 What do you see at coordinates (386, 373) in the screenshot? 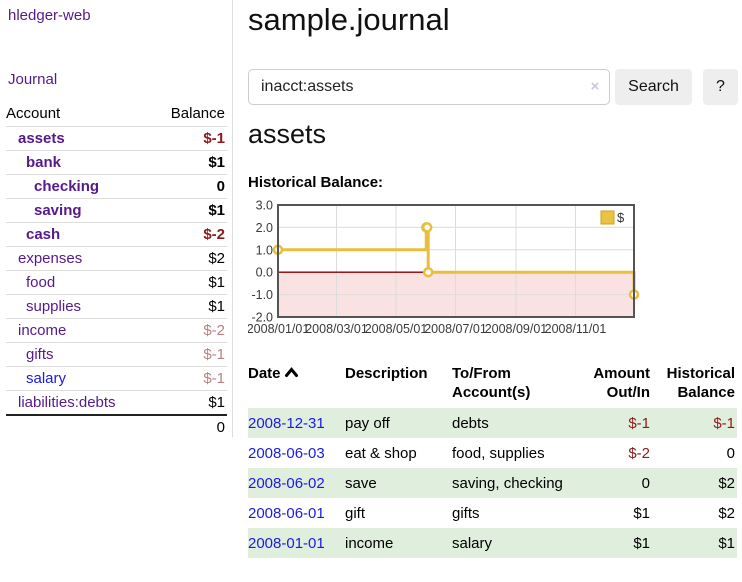
I see `register-col-description: Description` at bounding box center [386, 373].